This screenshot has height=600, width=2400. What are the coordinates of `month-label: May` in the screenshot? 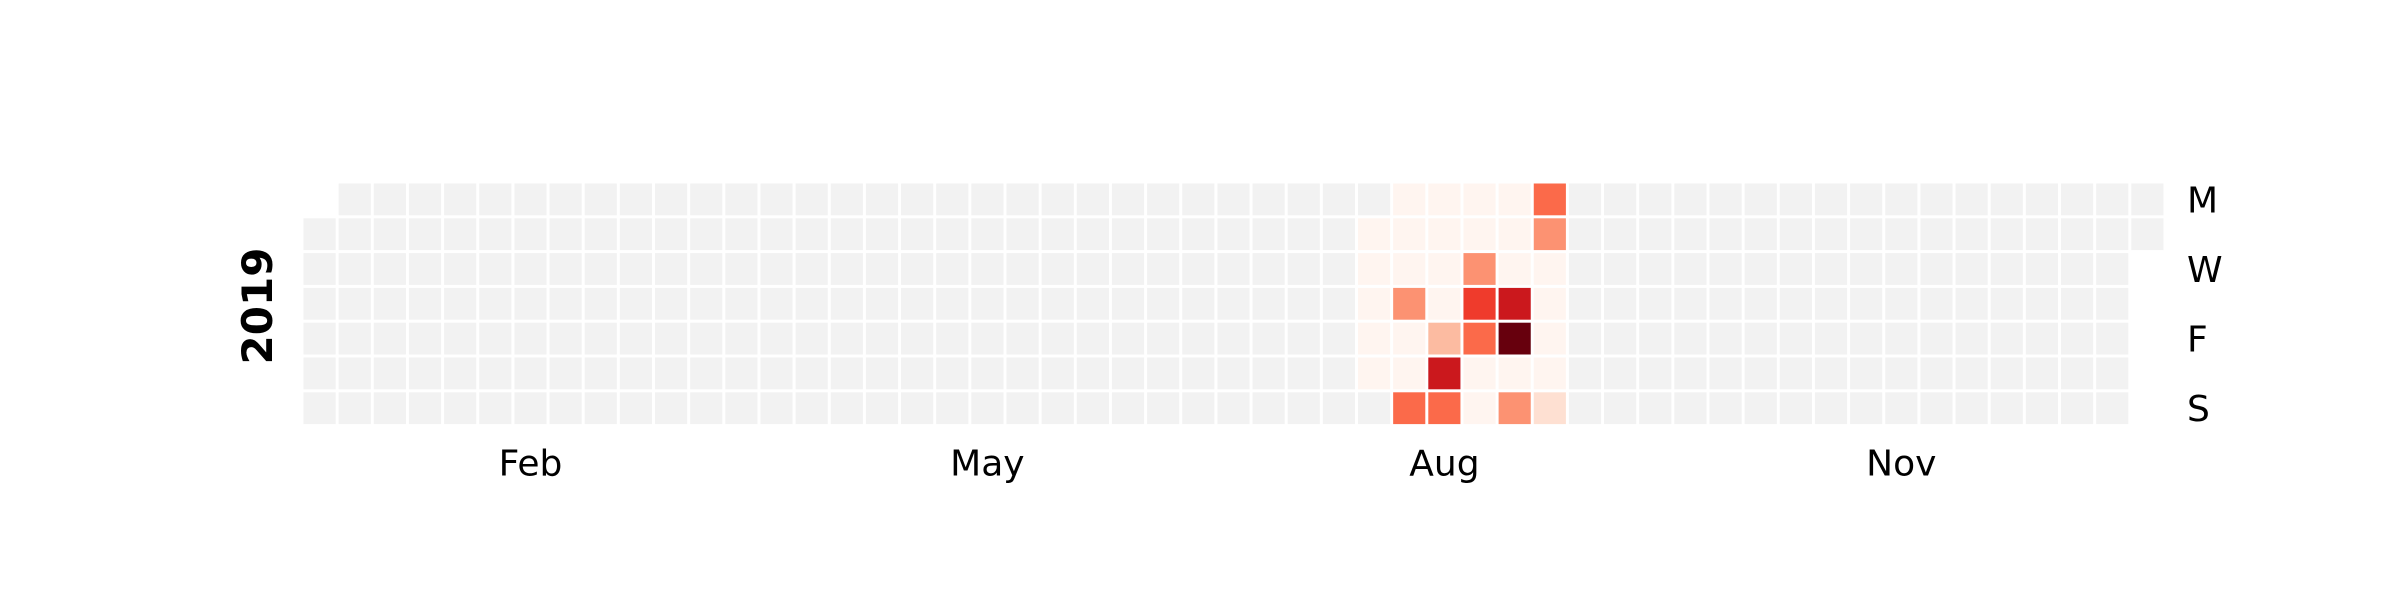 It's located at (987, 464).